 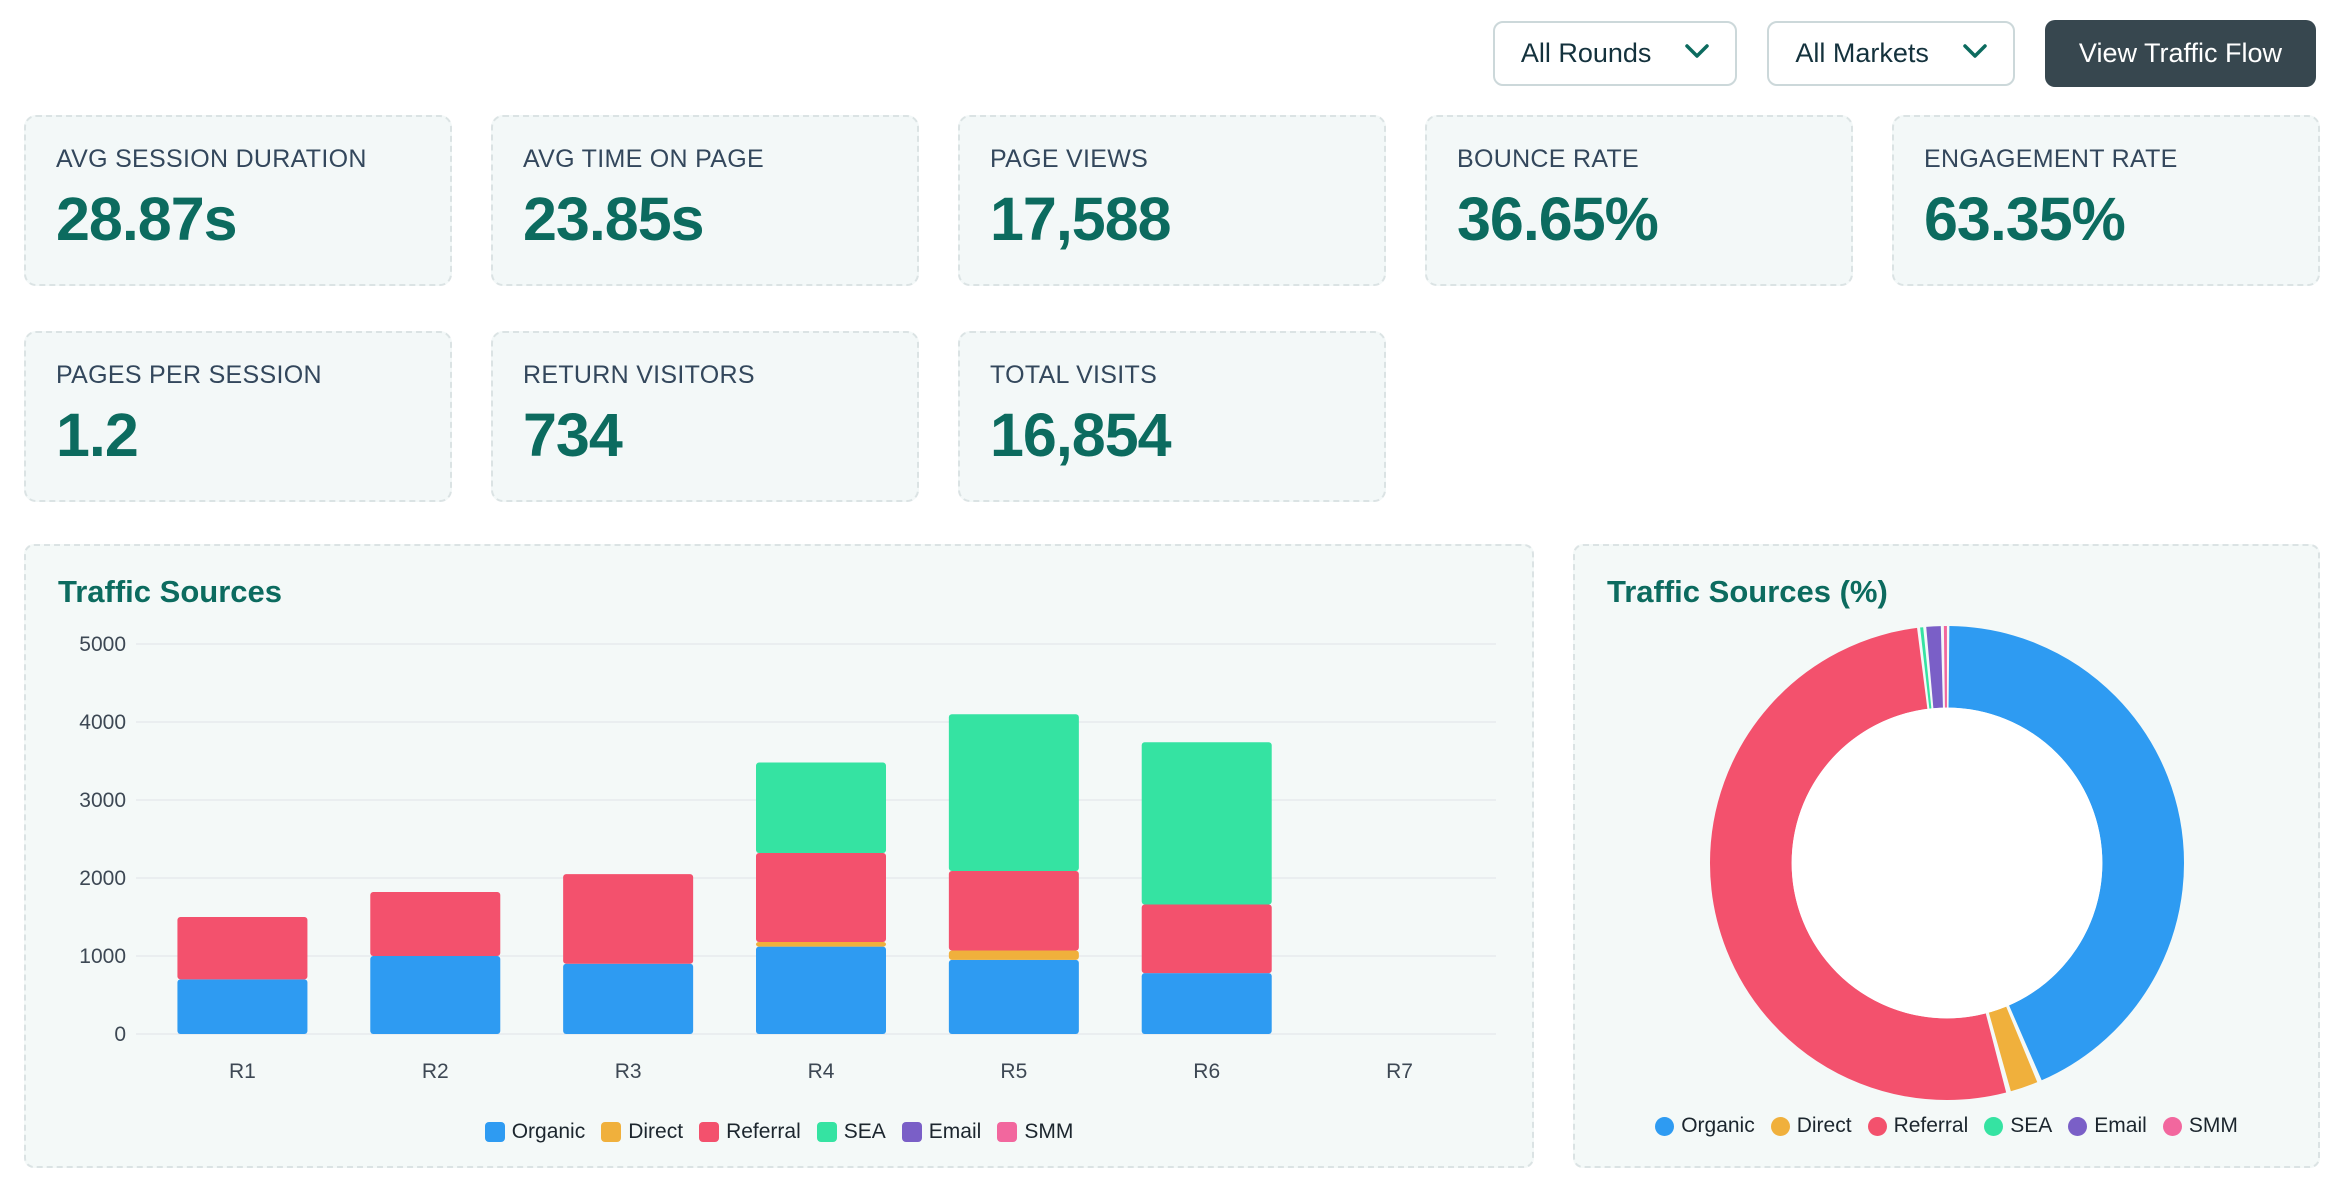 What do you see at coordinates (1013, 955) in the screenshot?
I see `bar-segment-direct` at bounding box center [1013, 955].